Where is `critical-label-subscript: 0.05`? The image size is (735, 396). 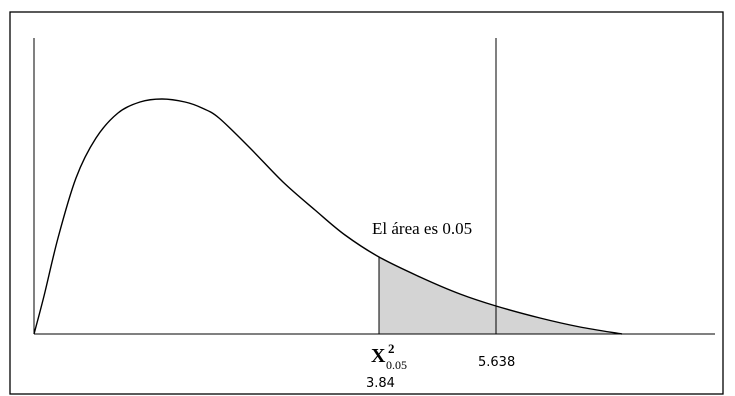
critical-label-subscript: 0.05 is located at coordinates (396, 365).